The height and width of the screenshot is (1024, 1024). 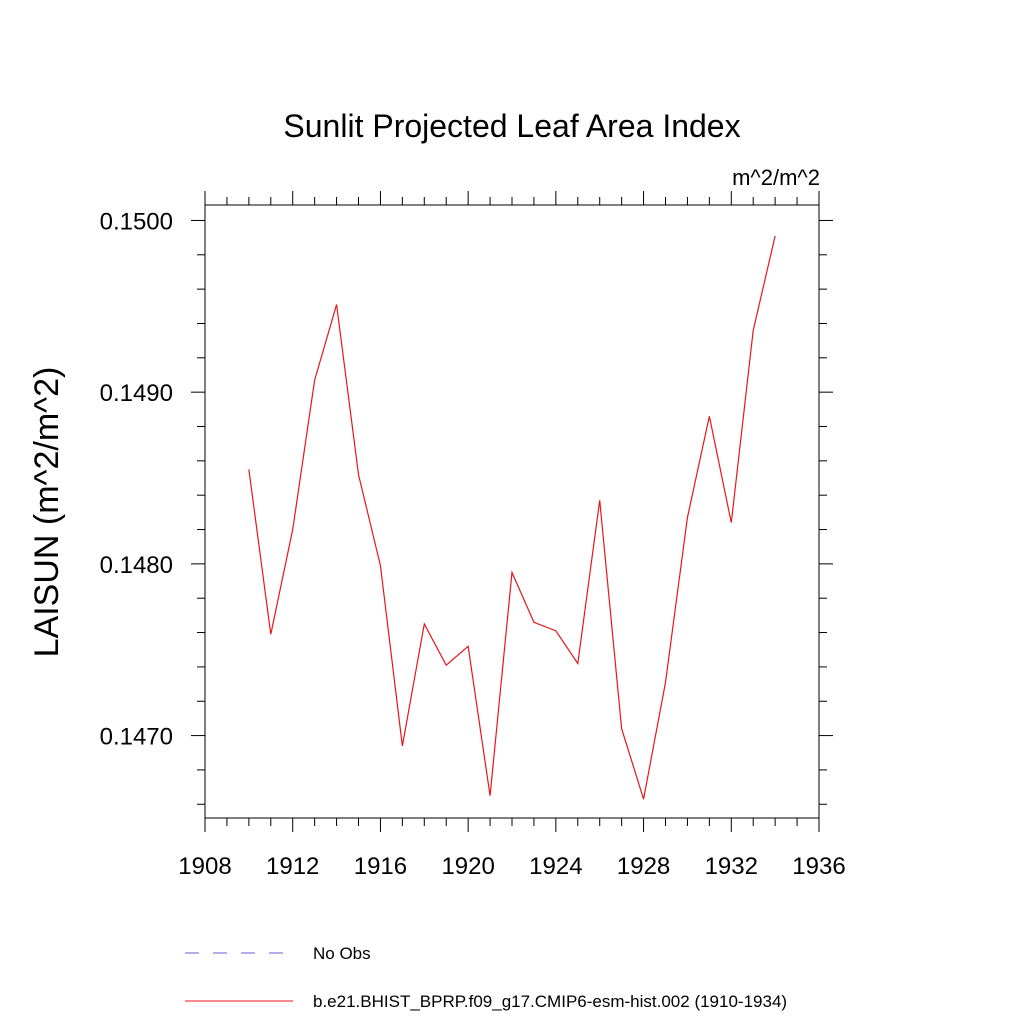 What do you see at coordinates (136, 221) in the screenshot?
I see `y-tick-label: 0.1500` at bounding box center [136, 221].